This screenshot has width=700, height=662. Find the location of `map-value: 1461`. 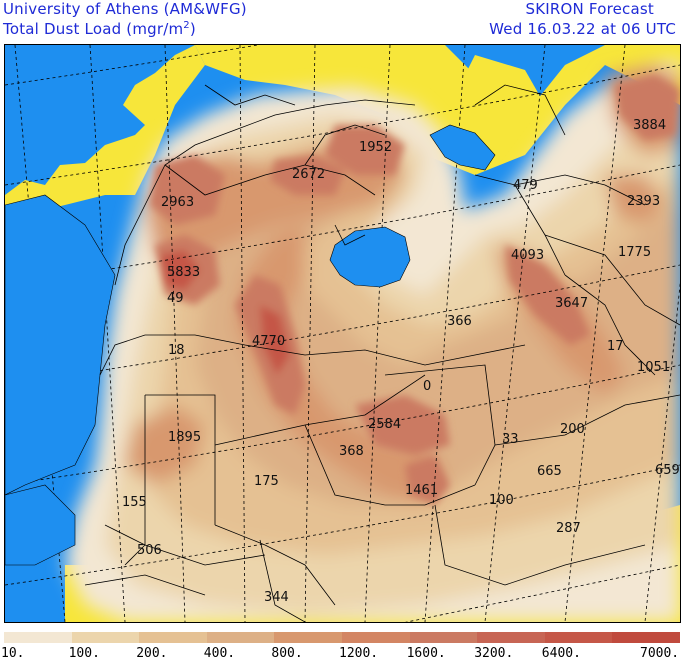

map-value: 1461 is located at coordinates (421, 490).